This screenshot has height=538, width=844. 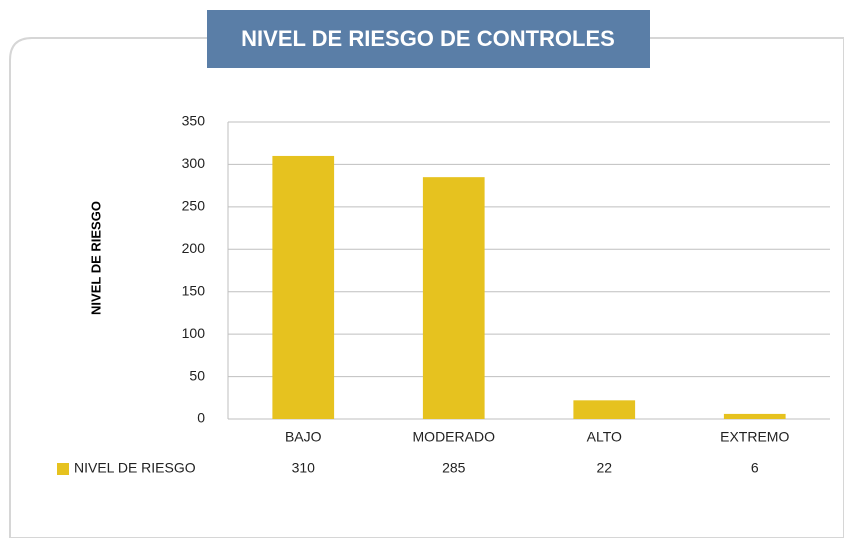 What do you see at coordinates (194, 163) in the screenshot?
I see `y-tick-label: 300` at bounding box center [194, 163].